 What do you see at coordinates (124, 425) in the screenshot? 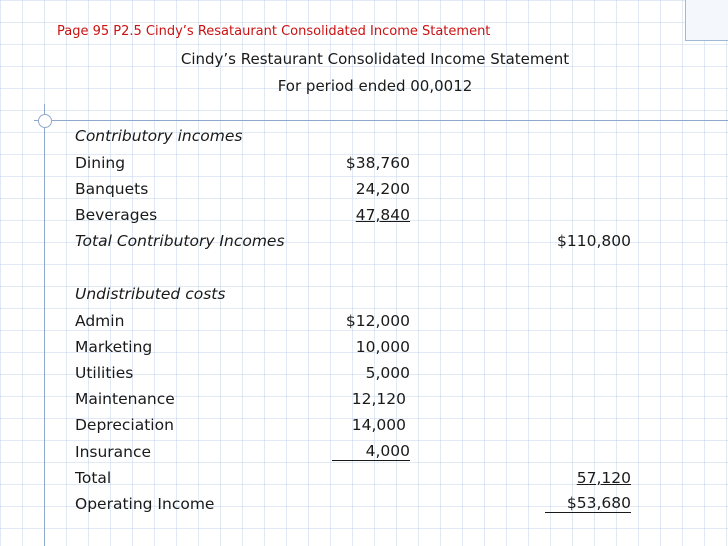
I see `line-item-label: Depreciation` at bounding box center [124, 425].